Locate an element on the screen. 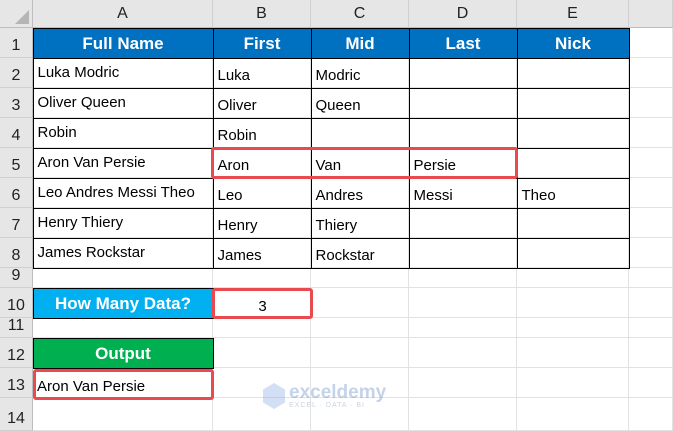 The image size is (673, 431). row-header-9: 9 is located at coordinates (16, 277).